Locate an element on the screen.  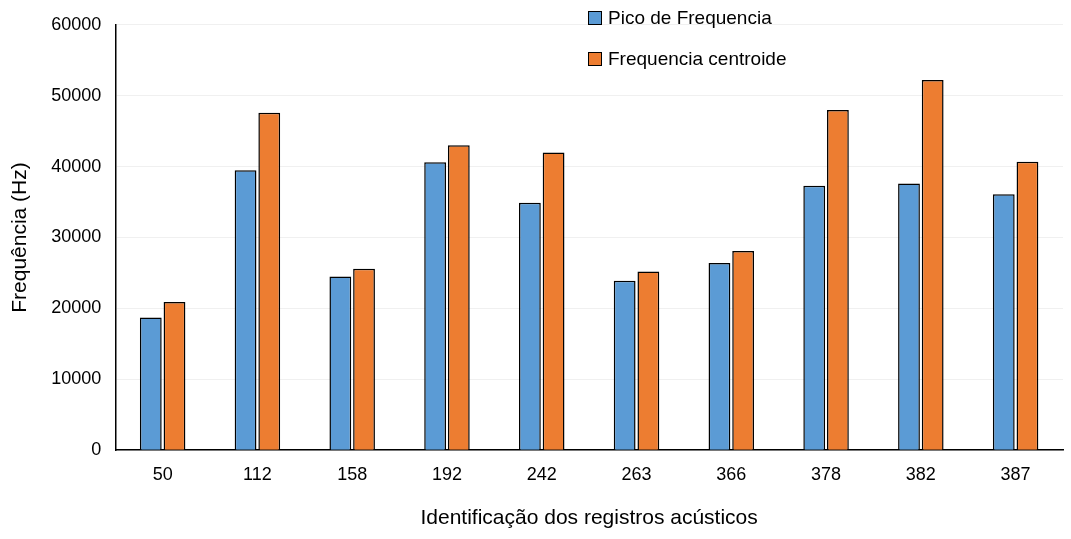
y-tick-label: 40000 is located at coordinates (76, 165).